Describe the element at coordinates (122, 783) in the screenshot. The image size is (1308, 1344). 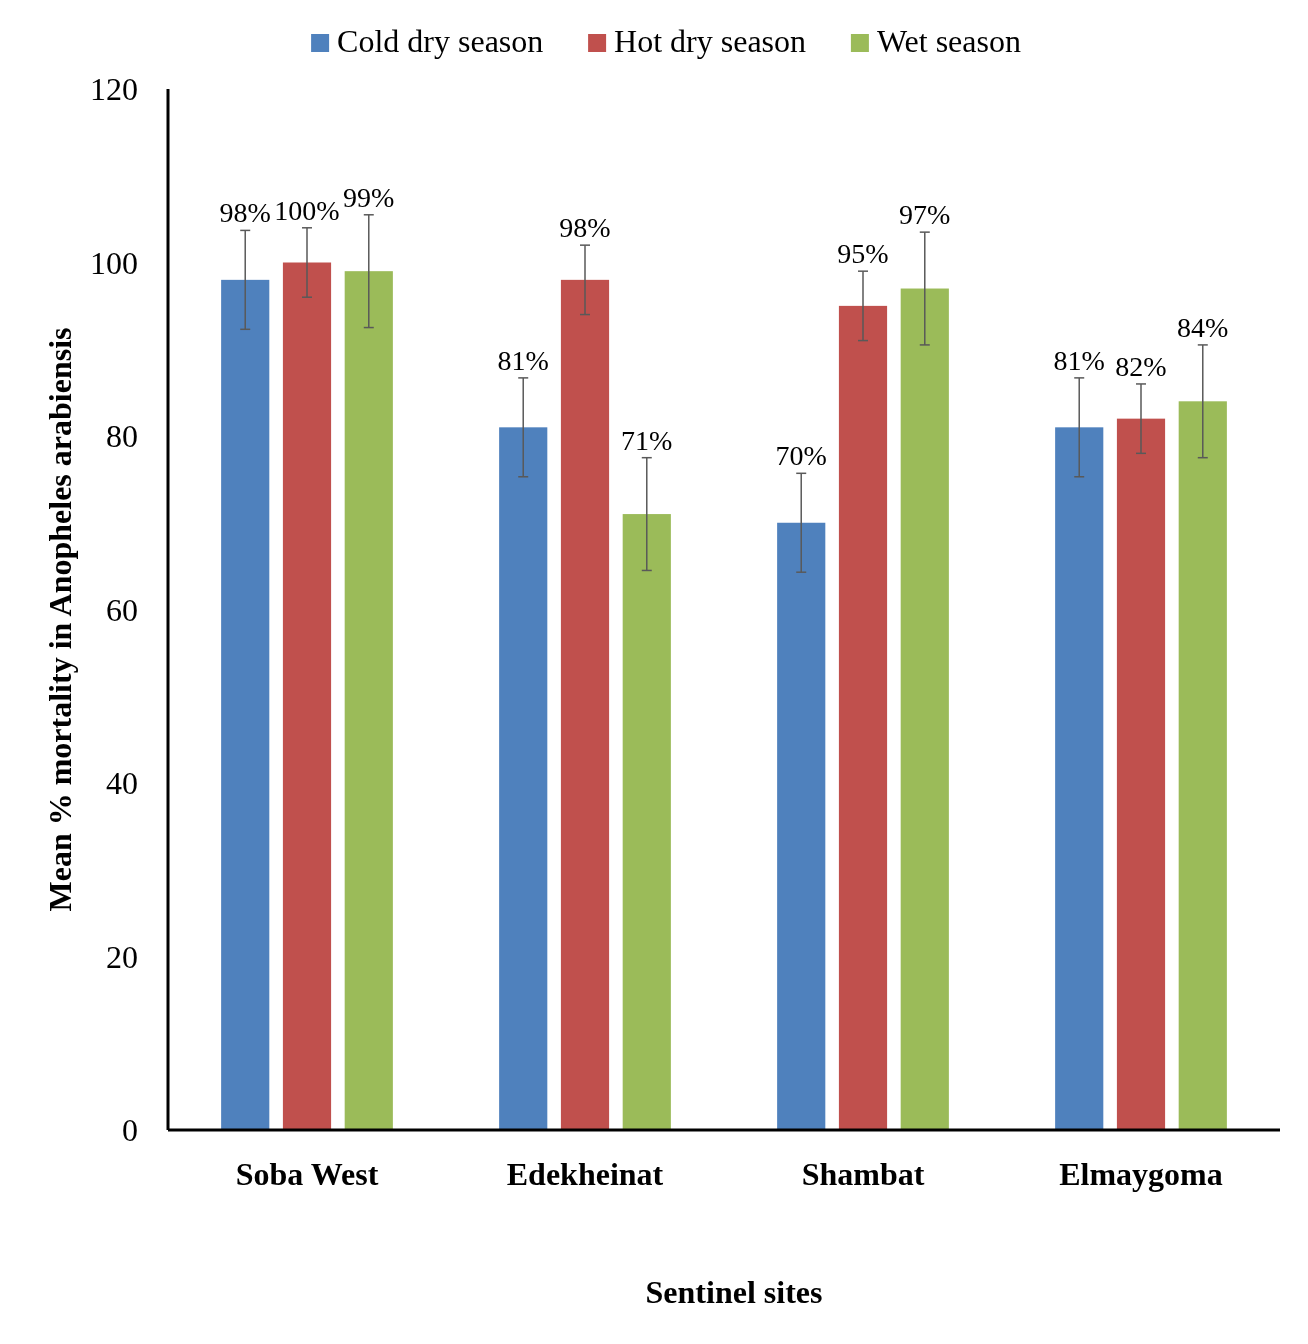
I see `y-tick-label: 40` at that location.